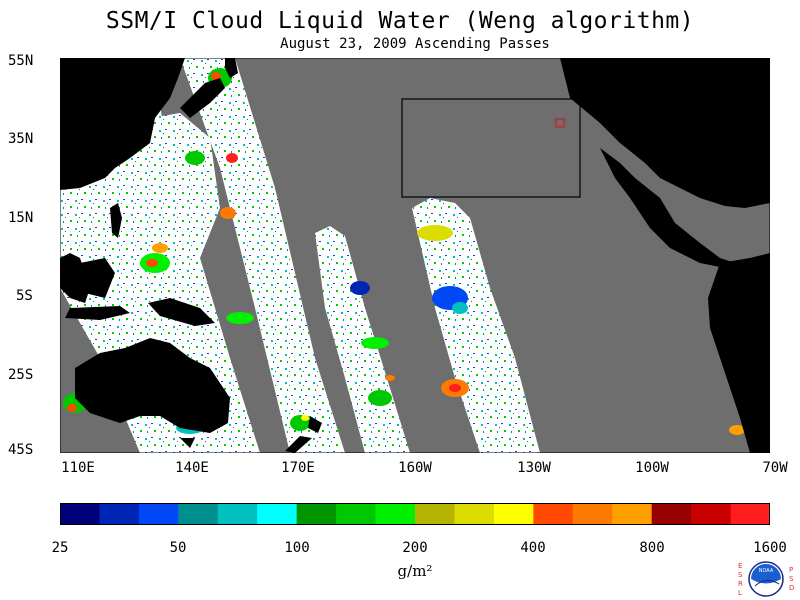  Describe the element at coordinates (791, 588) in the screenshot. I see `svg-text: D` at that location.